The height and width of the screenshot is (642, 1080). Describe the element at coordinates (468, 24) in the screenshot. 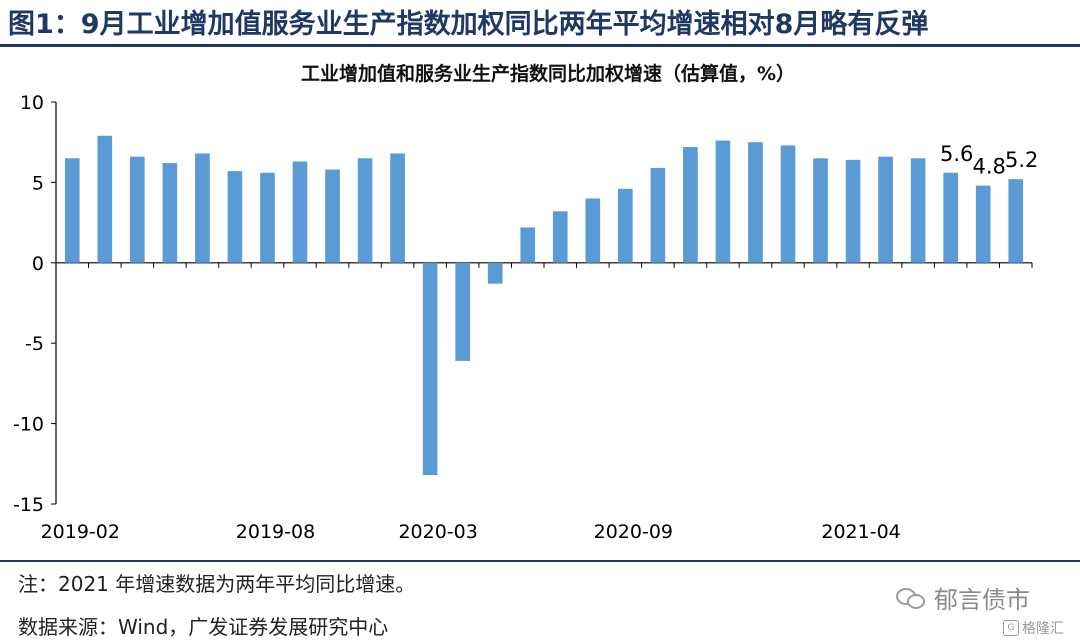

I see `figure-title: 图1：9月工业增加值服务业生产指数加权同比两年平均增速相对8月略有反弹` at that location.